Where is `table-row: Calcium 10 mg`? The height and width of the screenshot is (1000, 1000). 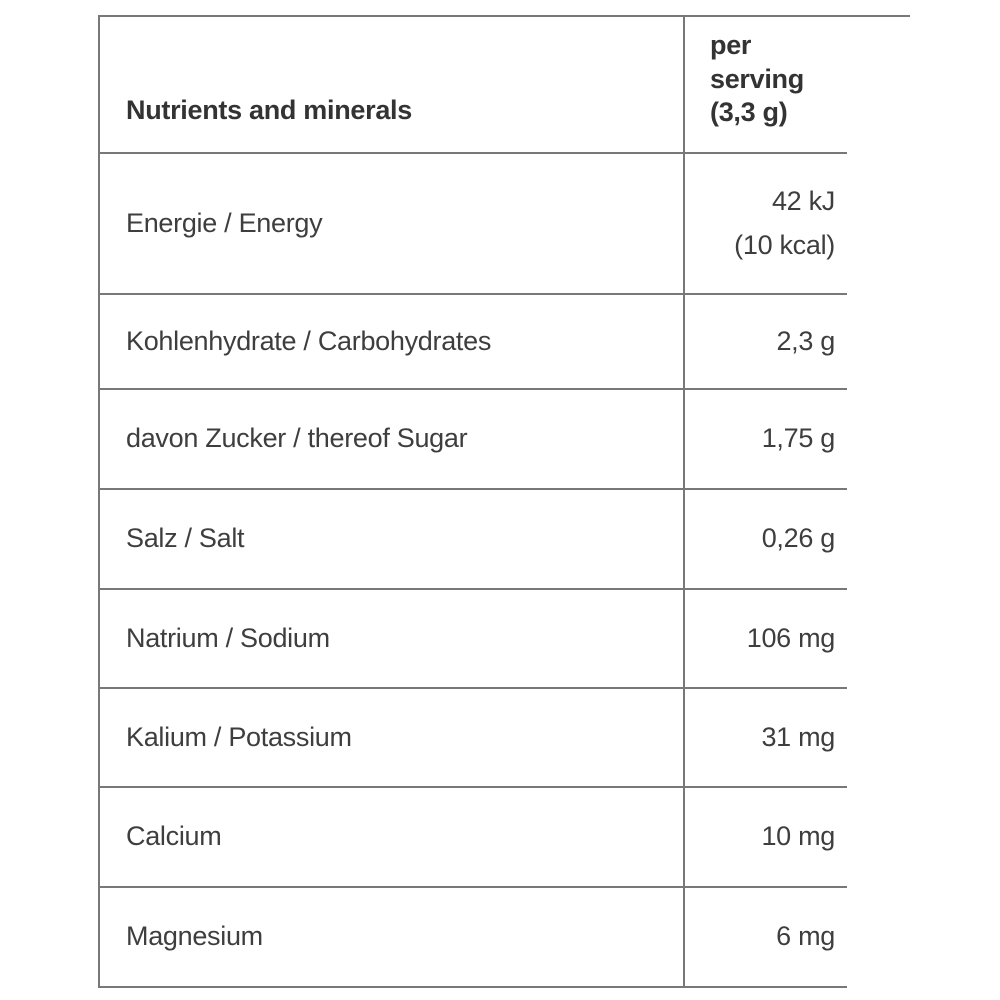
table-row: Calcium 10 mg is located at coordinates (473, 838).